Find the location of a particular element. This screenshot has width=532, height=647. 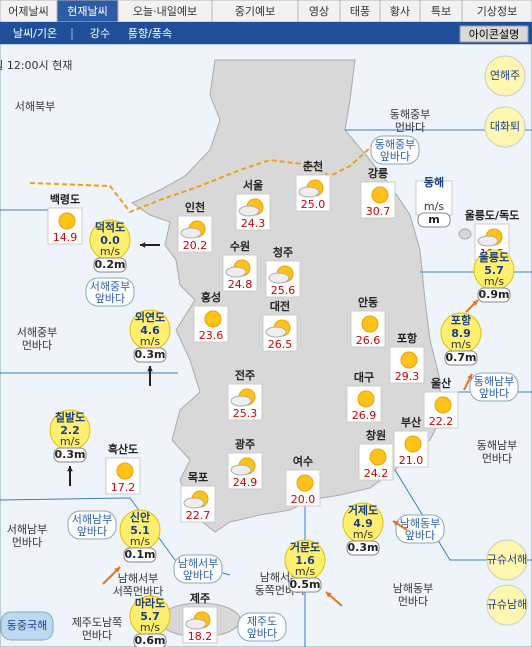

region-button-label: 대화퇴 is located at coordinates (505, 126).